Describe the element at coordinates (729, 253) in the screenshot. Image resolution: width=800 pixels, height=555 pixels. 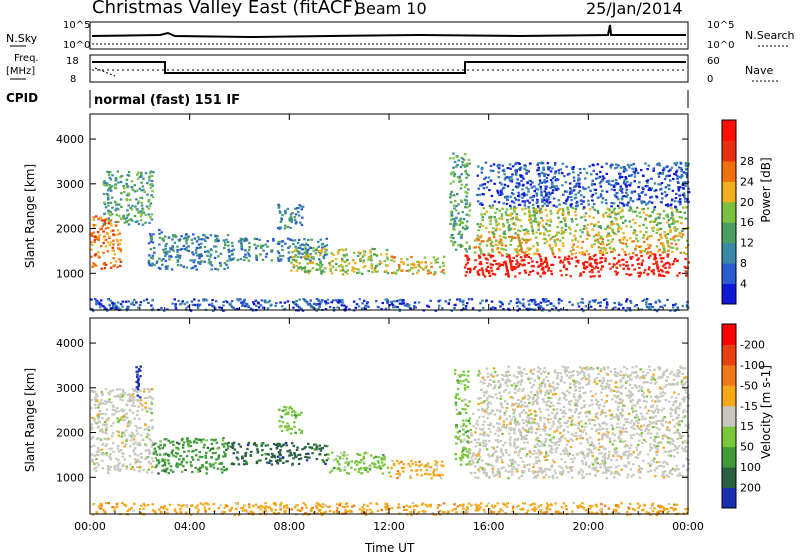
I see `colorbar-segment` at that location.